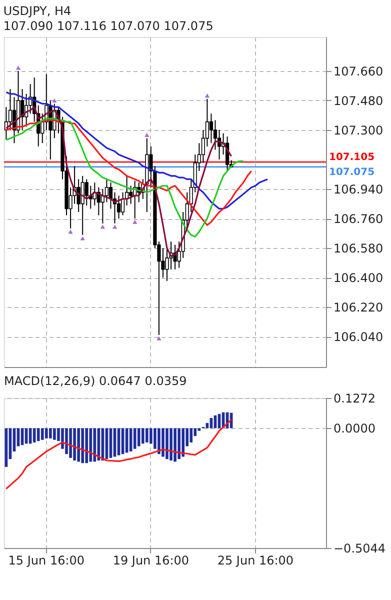  I want to click on chart-subtitle: 107.090 107.116 107.070 107.075, so click(108, 26).